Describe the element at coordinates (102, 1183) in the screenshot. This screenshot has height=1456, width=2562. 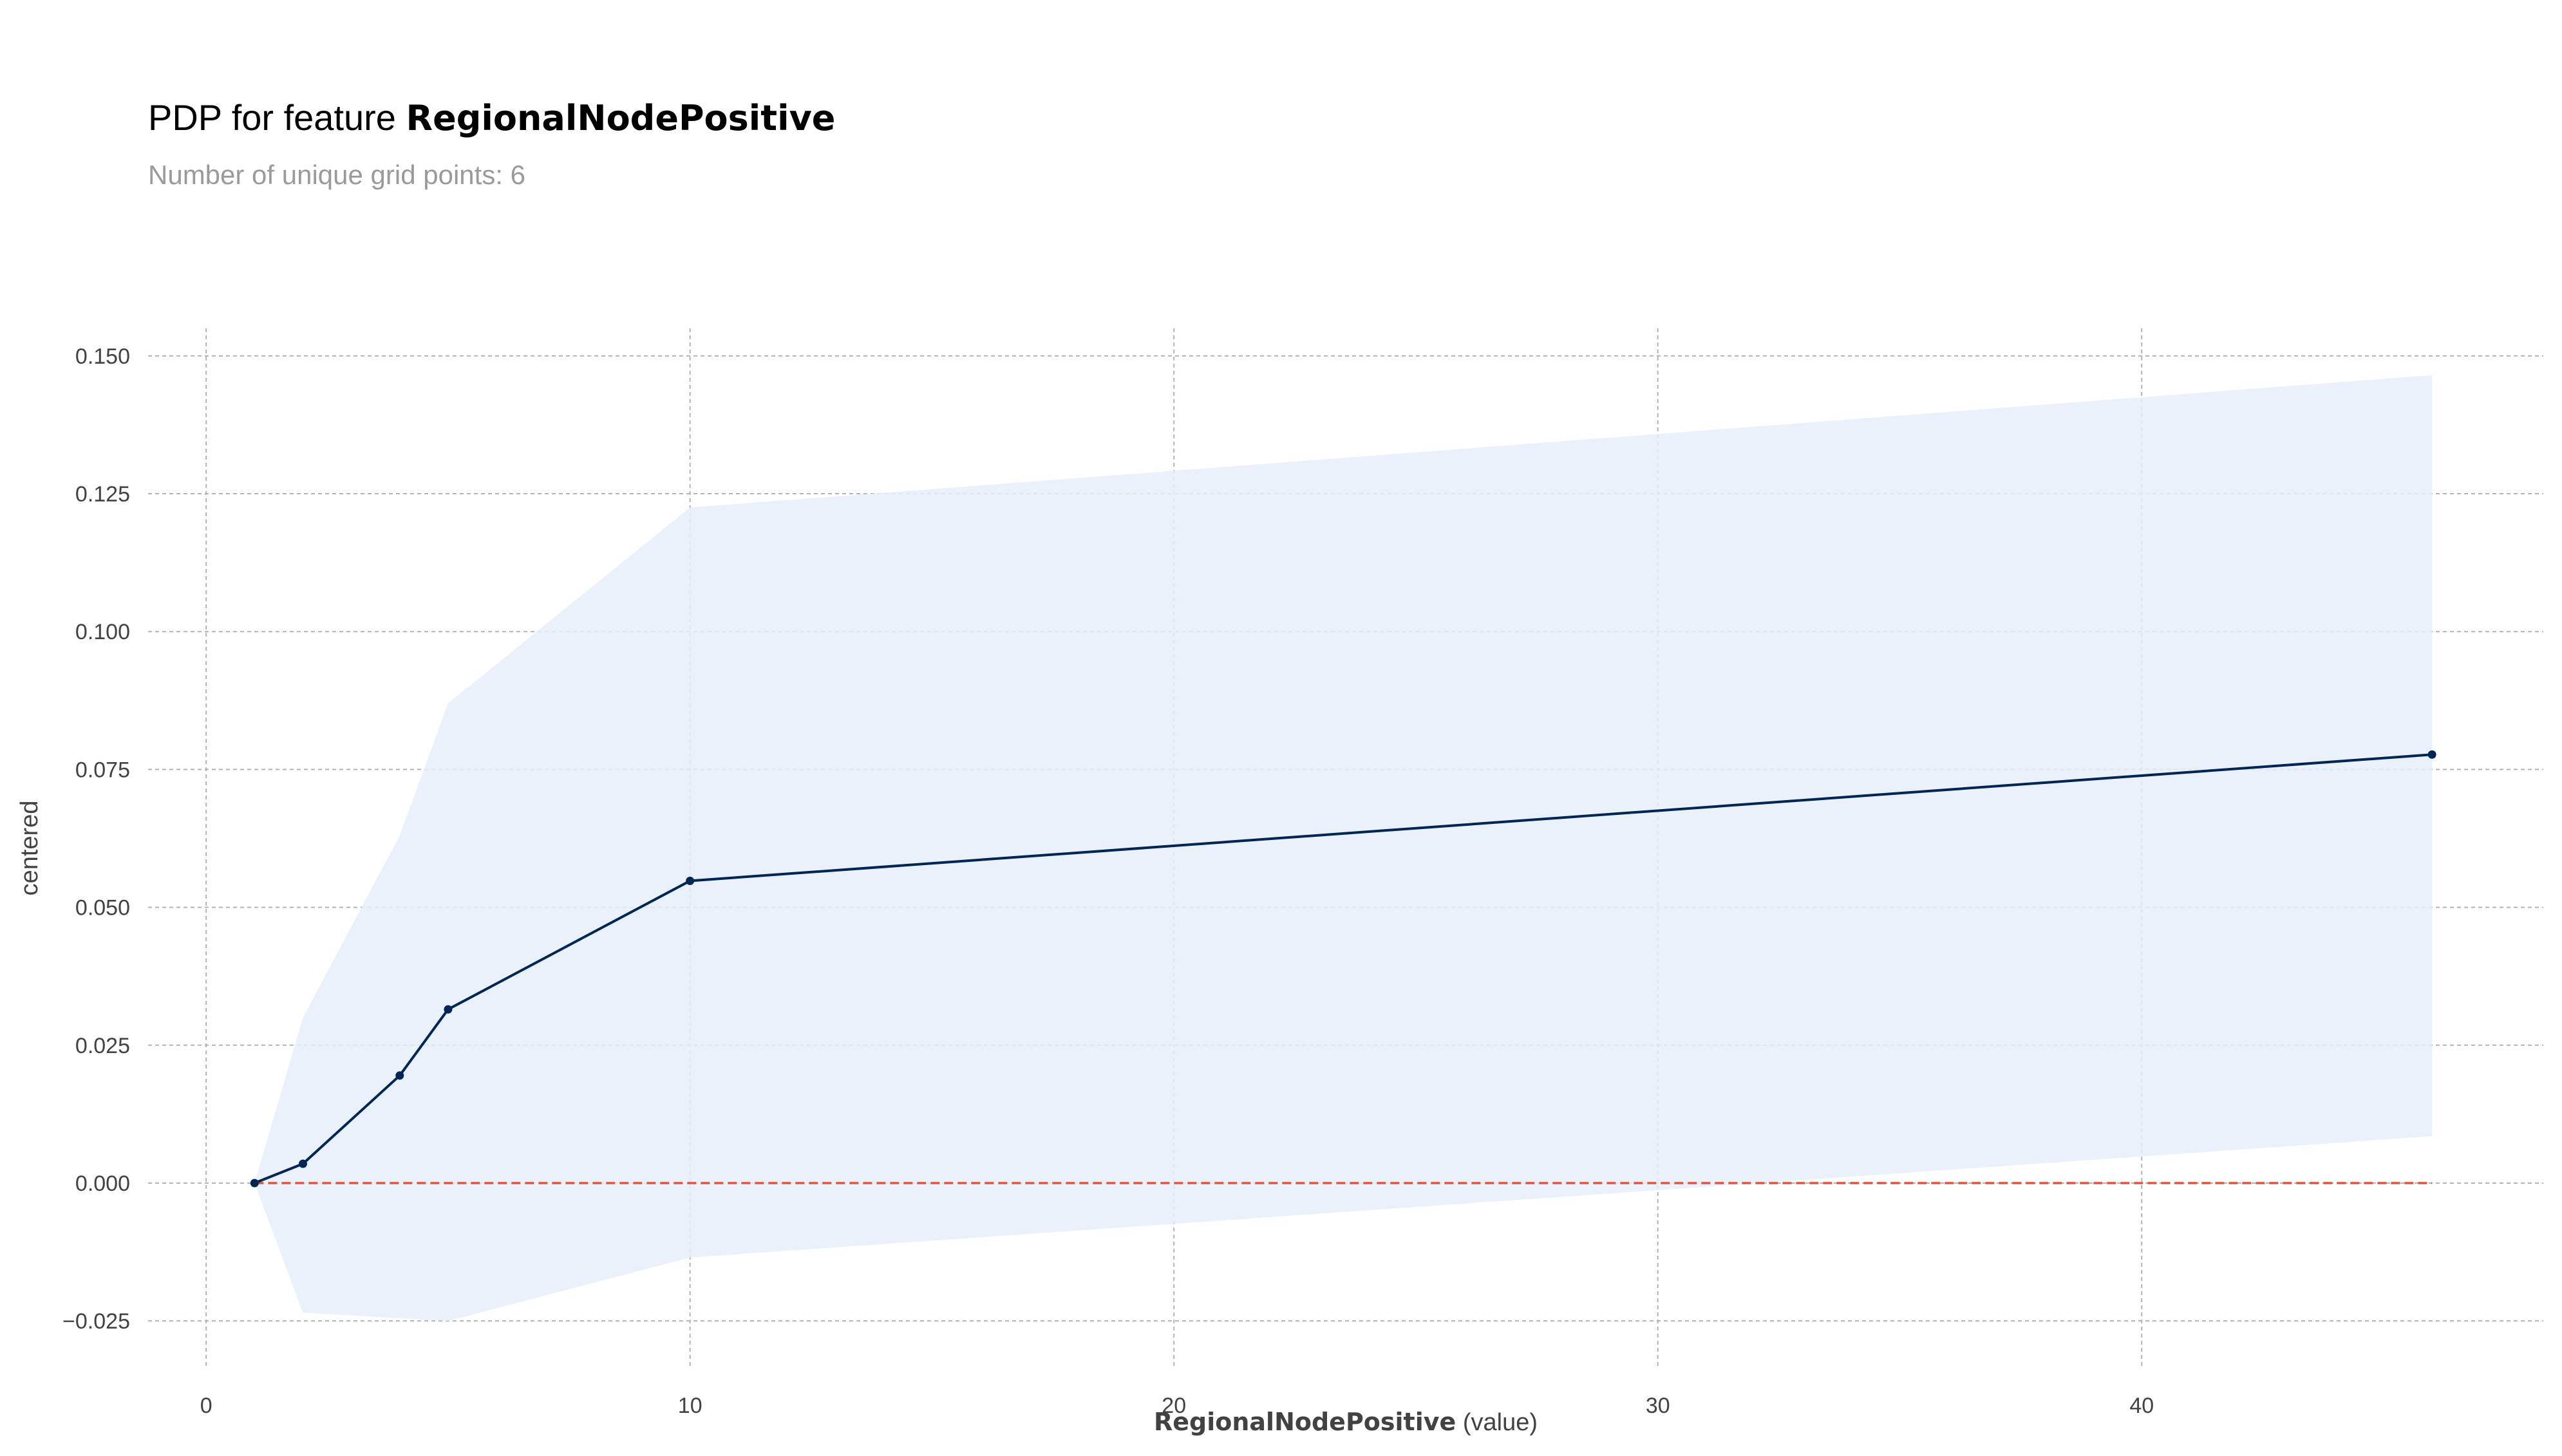
I see `y-tick-label-1: 0.000` at that location.